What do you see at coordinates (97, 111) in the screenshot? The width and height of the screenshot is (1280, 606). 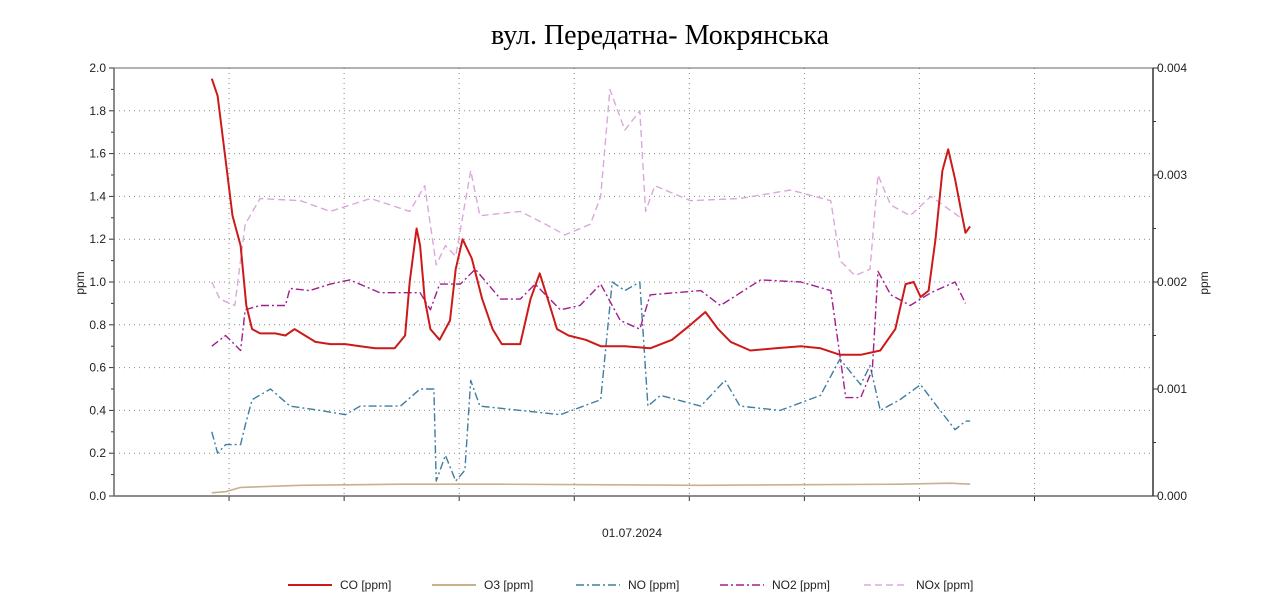 I see `y-tick-label: 1.8` at bounding box center [97, 111].